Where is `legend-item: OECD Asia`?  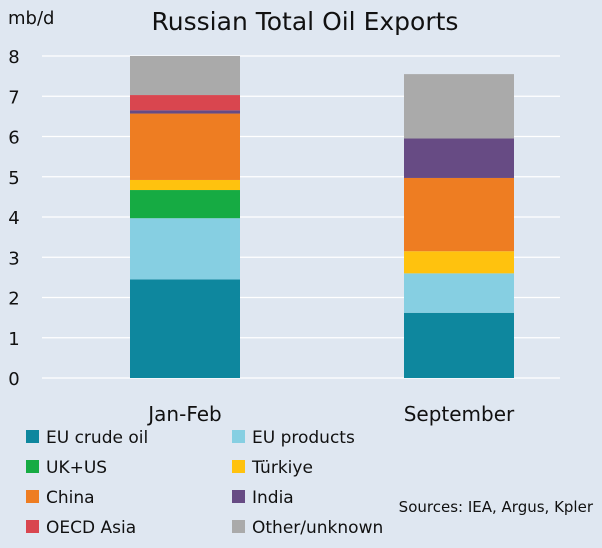
legend-item: OECD Asia is located at coordinates (81, 528).